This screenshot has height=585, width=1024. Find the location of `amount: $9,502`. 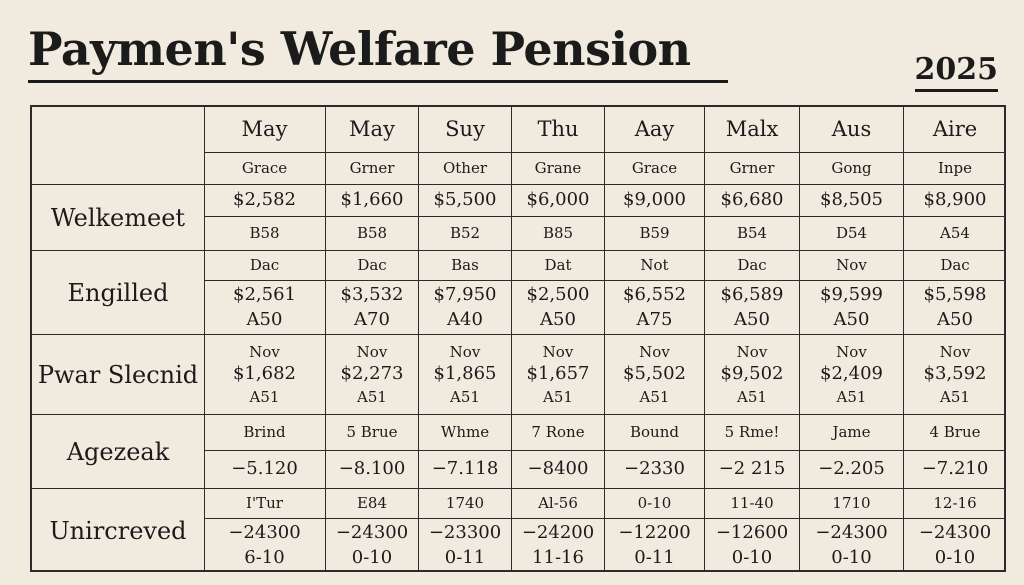

amount: $9,502 is located at coordinates (752, 374).